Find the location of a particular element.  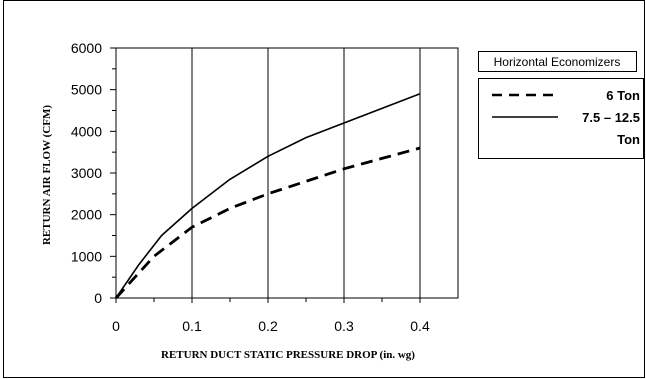

y-tick-labels: 0 1000 2000 3000 4000 5000 6000 is located at coordinates (86, 173).